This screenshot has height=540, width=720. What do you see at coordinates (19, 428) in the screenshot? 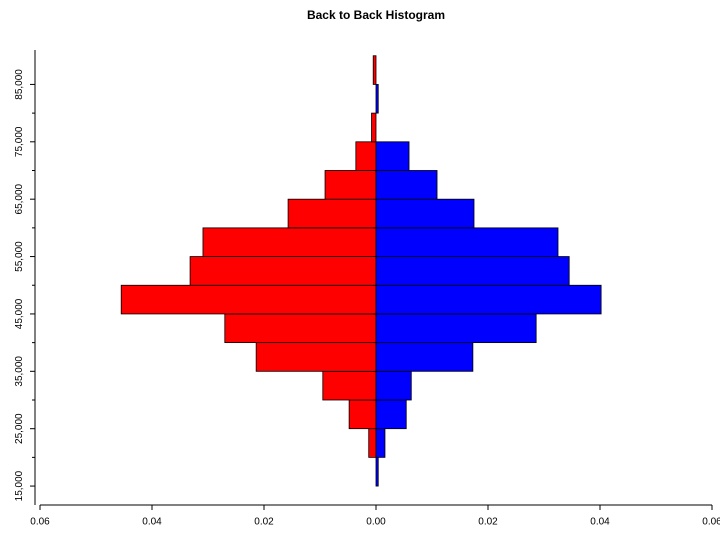
I see `y-tick-label: 25,000` at bounding box center [19, 428].